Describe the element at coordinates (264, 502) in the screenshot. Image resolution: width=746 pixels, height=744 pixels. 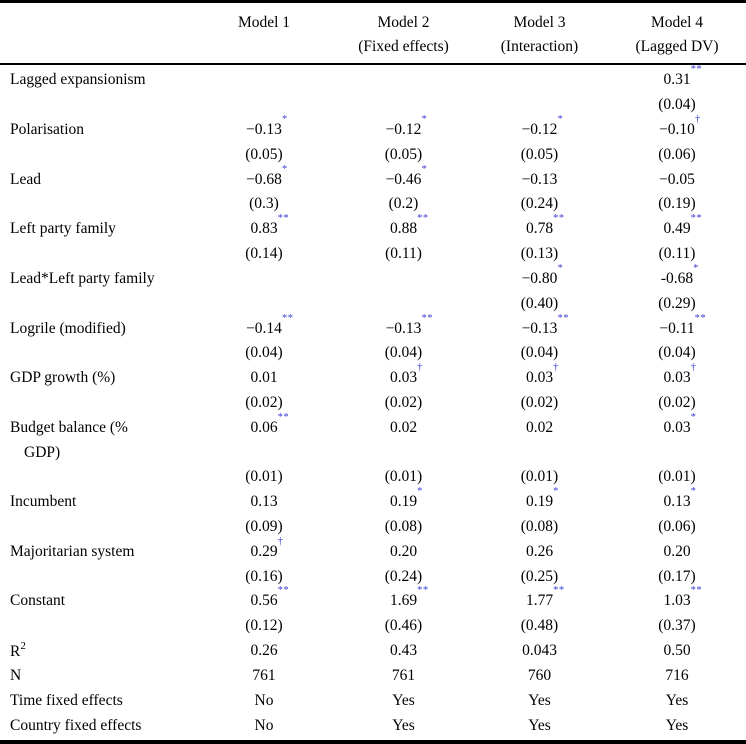
I see `value-cell: 0.13` at that location.